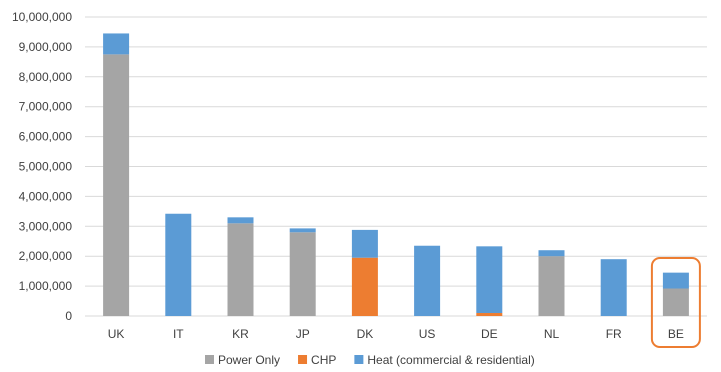 Image resolution: width=721 pixels, height=372 pixels. I want to click on legend-label-1: CHP, so click(323, 360).